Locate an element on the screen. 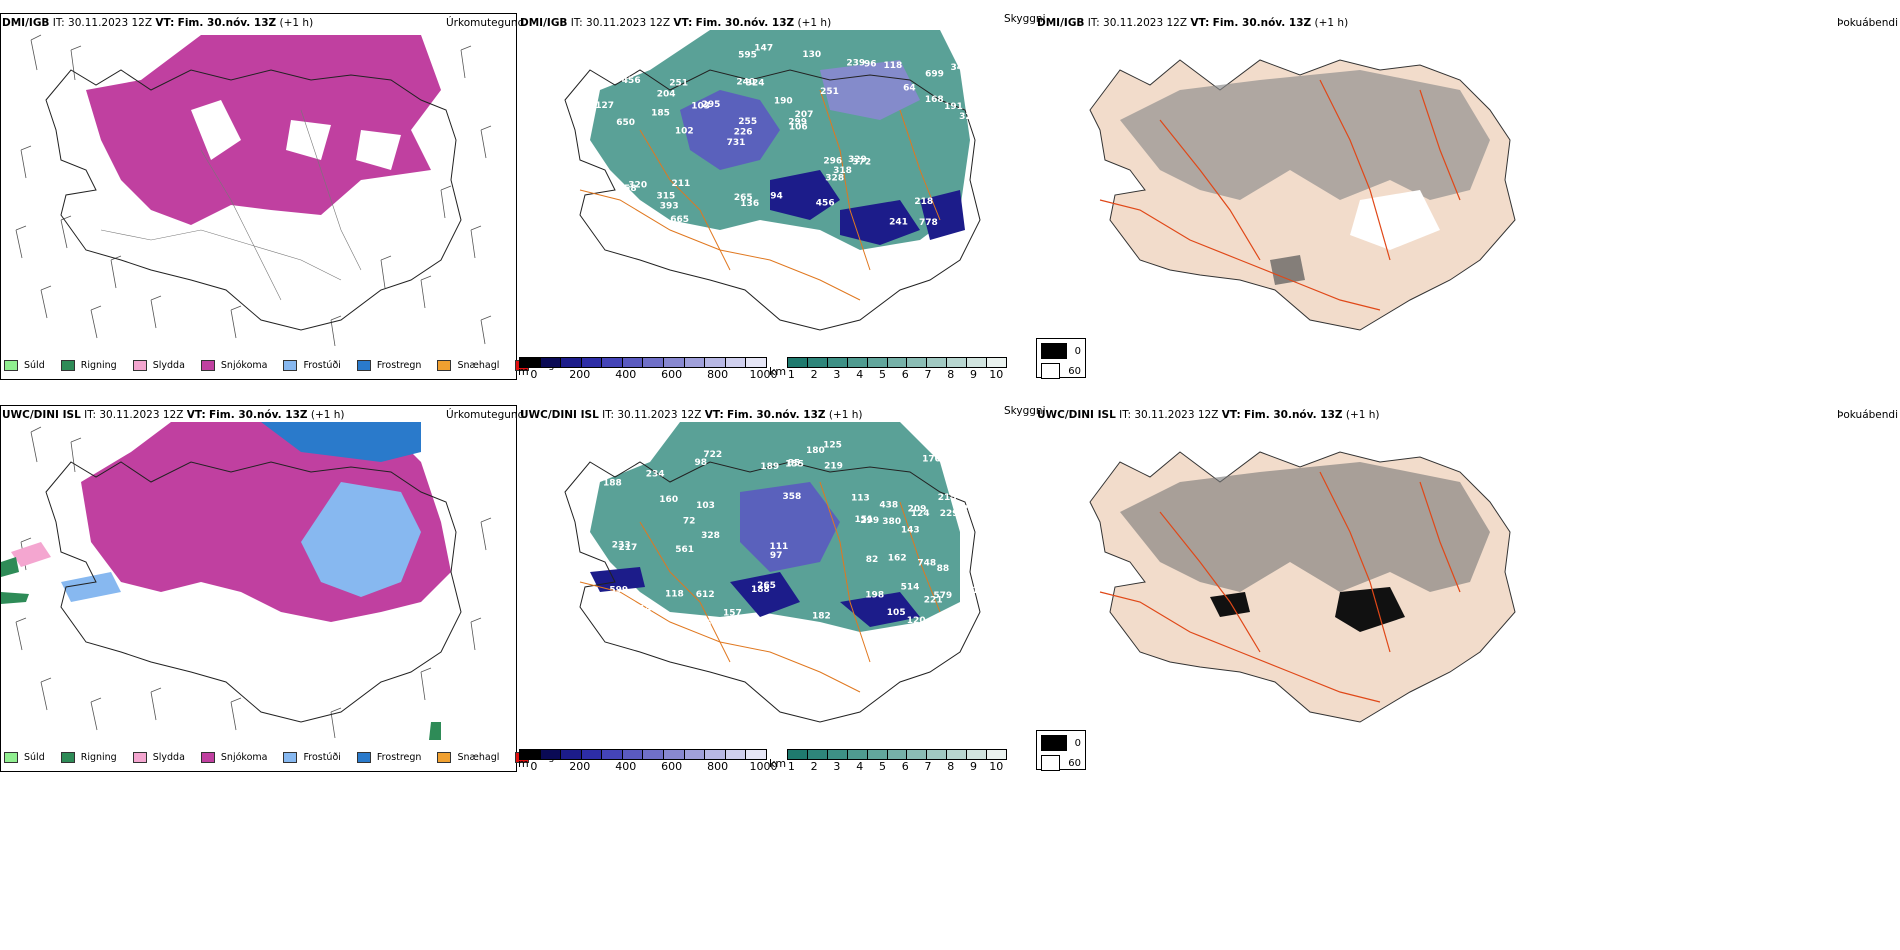 The width and height of the screenshot is (1900, 950). visibility-value-label: 201 is located at coordinates (969, 591).